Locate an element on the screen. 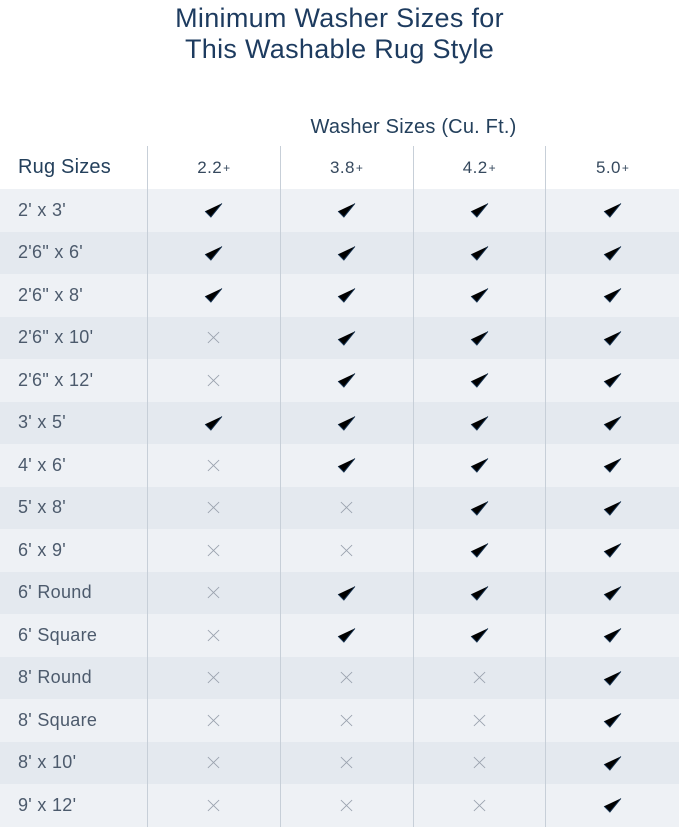  column-header-5-0: 5.0 + is located at coordinates (612, 167).